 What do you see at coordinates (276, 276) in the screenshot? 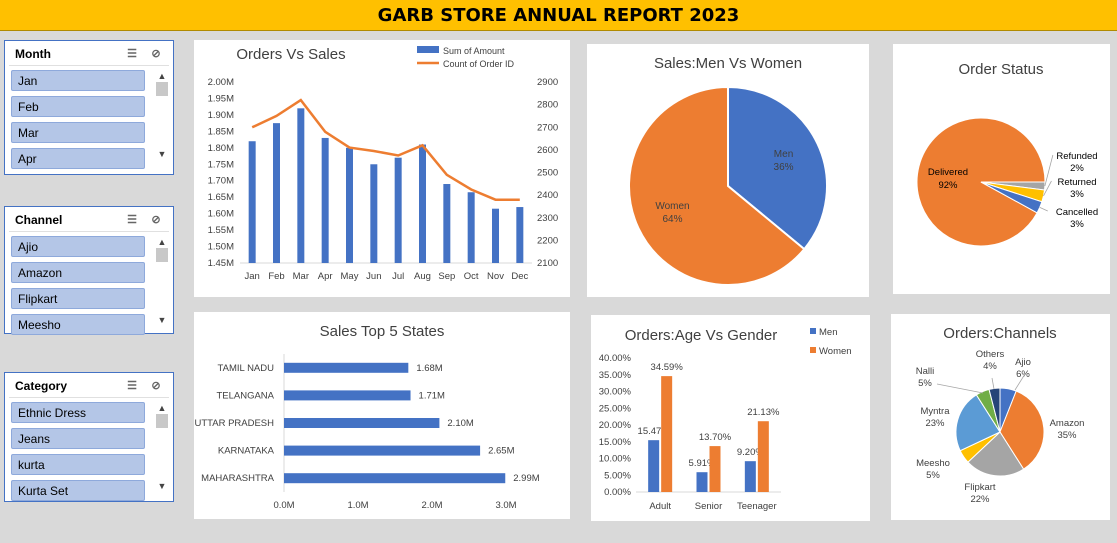
I see `x-tick-label: Feb` at bounding box center [276, 276].